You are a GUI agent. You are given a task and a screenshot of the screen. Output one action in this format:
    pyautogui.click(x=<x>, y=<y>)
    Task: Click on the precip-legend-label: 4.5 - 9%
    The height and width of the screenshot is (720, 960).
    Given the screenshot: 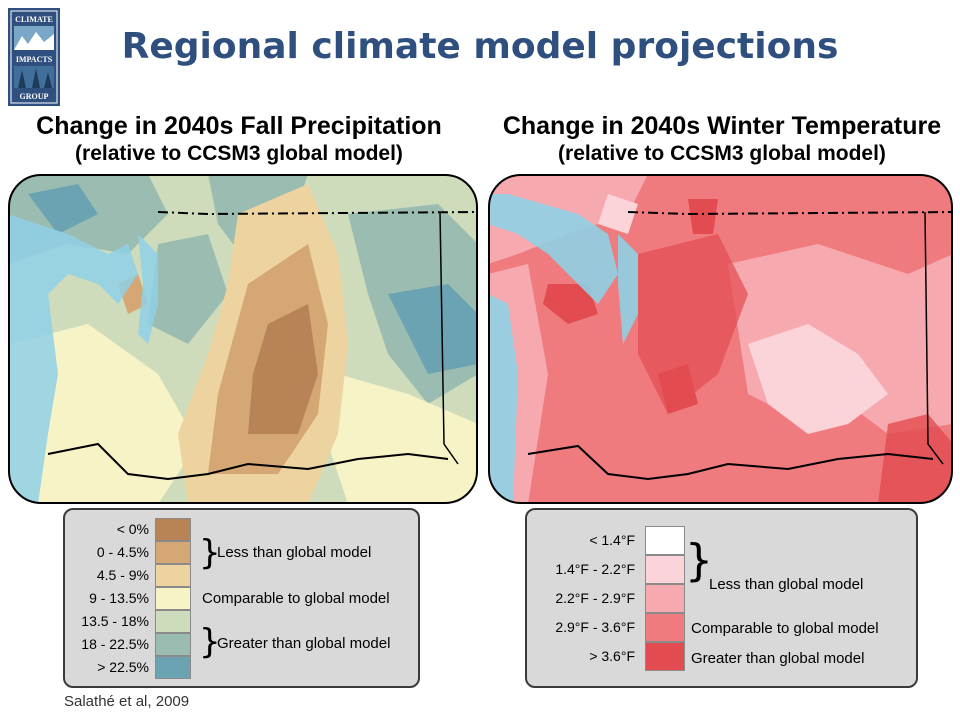 What is the action you would take?
    pyautogui.click(x=122, y=575)
    